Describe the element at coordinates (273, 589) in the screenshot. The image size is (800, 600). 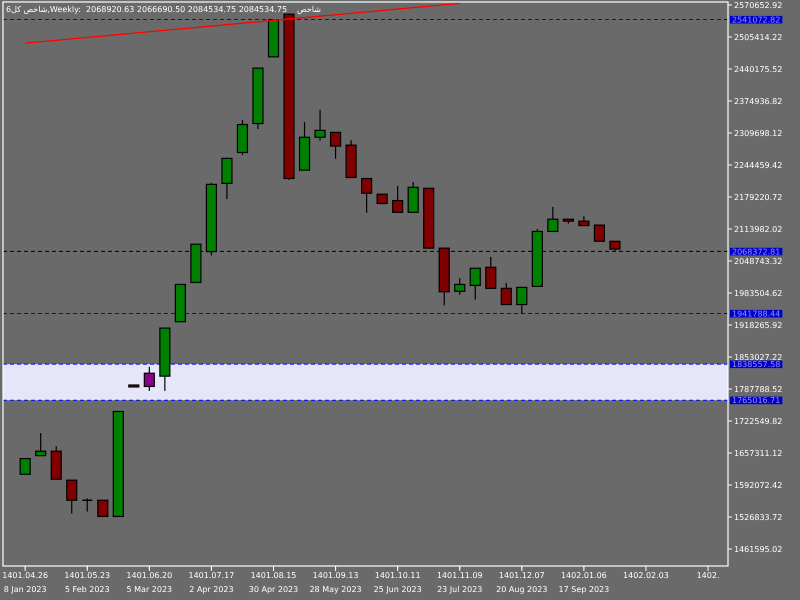
I see `x-tick-label: 30 Apr 2023` at that location.